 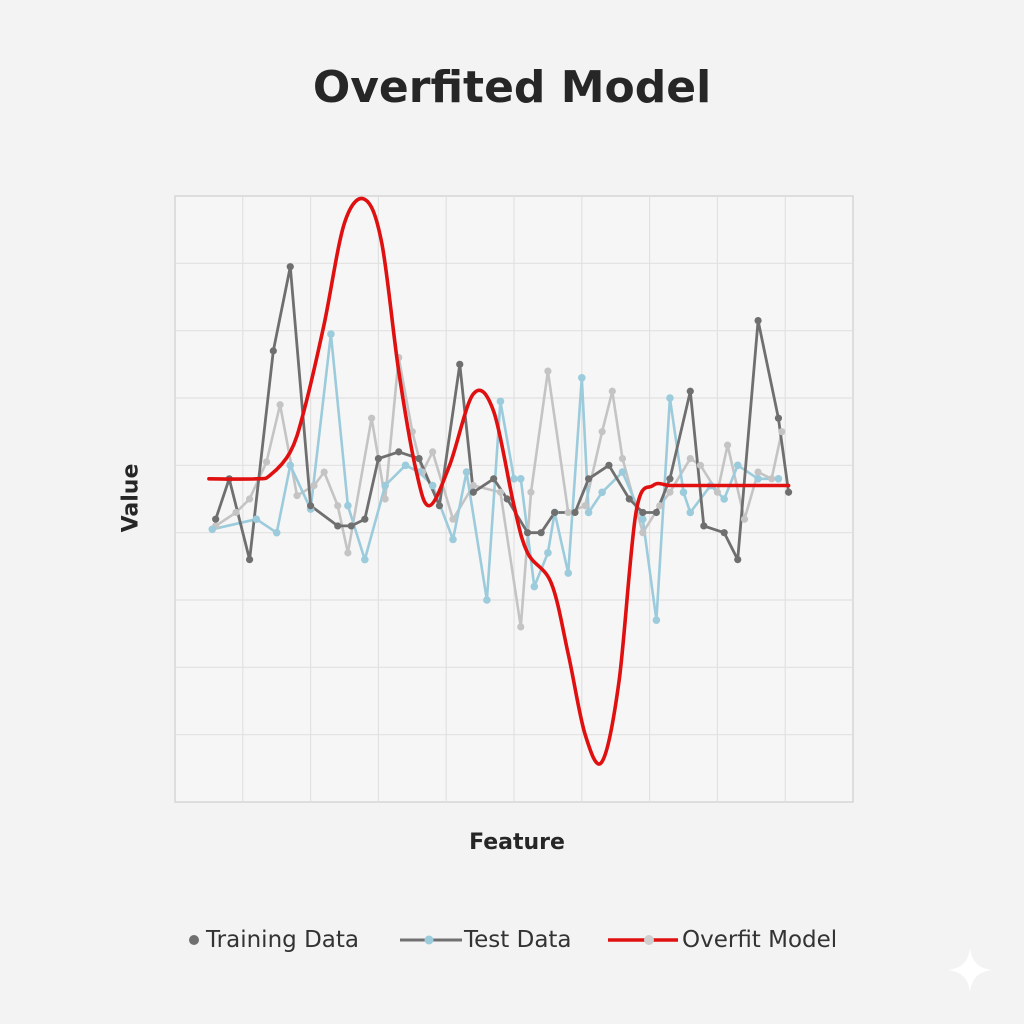 What do you see at coordinates (643, 940) in the screenshot?
I see `legend-marker-overfit` at bounding box center [643, 940].